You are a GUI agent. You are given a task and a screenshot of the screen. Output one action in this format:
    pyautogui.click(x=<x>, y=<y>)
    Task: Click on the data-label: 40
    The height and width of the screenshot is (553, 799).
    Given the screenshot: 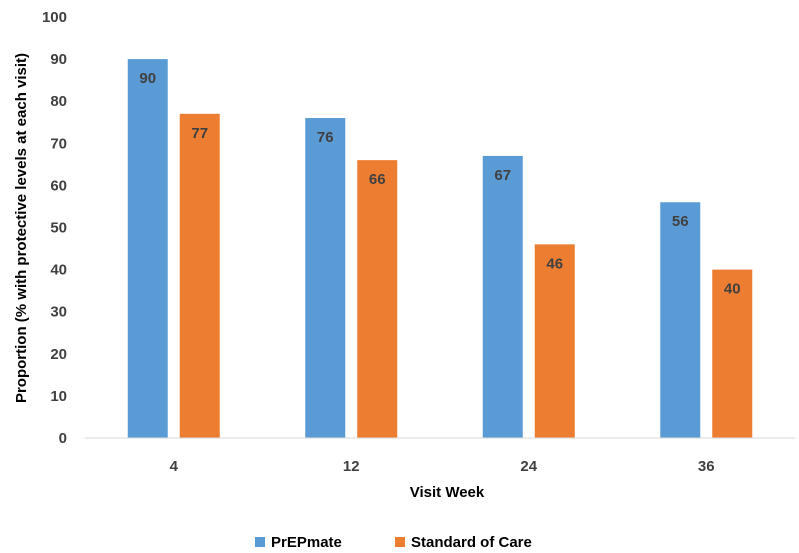 What is the action you would take?
    pyautogui.click(x=732, y=289)
    